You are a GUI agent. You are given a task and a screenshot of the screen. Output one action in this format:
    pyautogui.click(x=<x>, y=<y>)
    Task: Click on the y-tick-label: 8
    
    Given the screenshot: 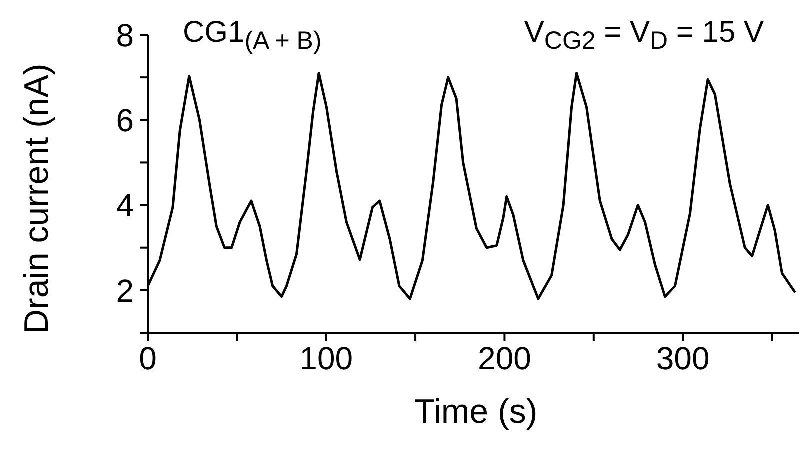 What is the action you would take?
    pyautogui.click(x=125, y=35)
    